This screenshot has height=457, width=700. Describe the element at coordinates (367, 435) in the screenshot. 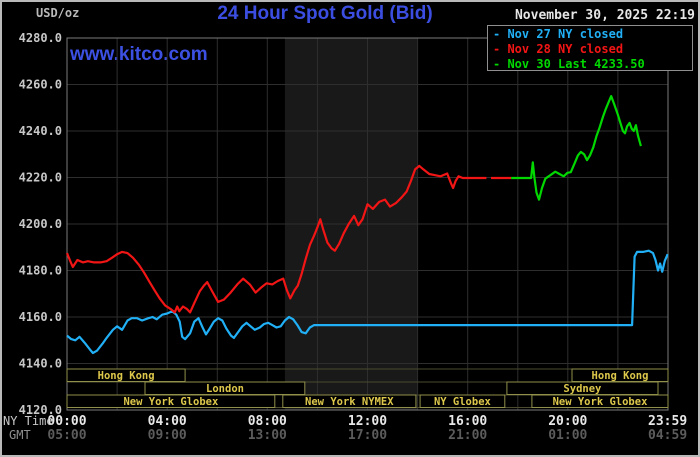

I see `x-axis-tick-gmt: 17:00` at that location.